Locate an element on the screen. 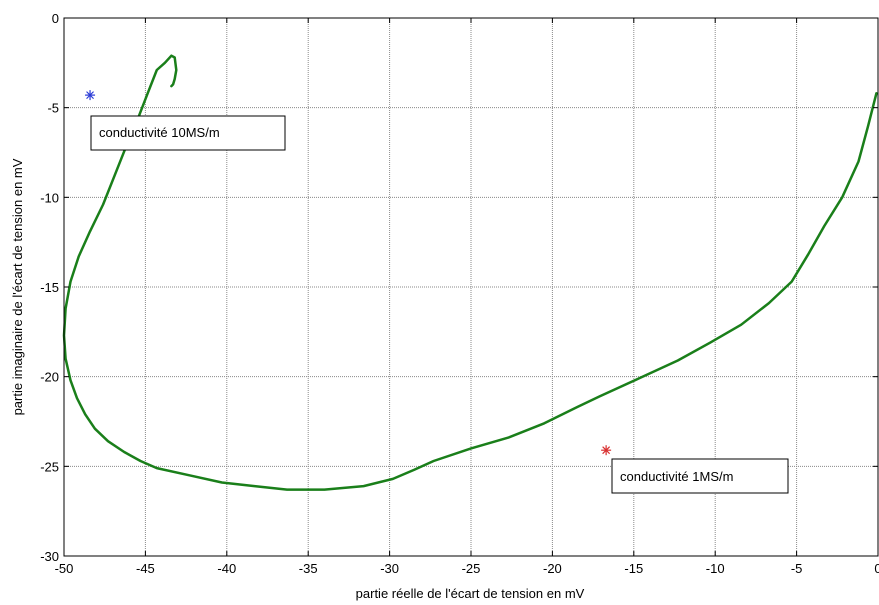 This screenshot has height=605, width=879. y-tick-label: -25 is located at coordinates (49, 466).